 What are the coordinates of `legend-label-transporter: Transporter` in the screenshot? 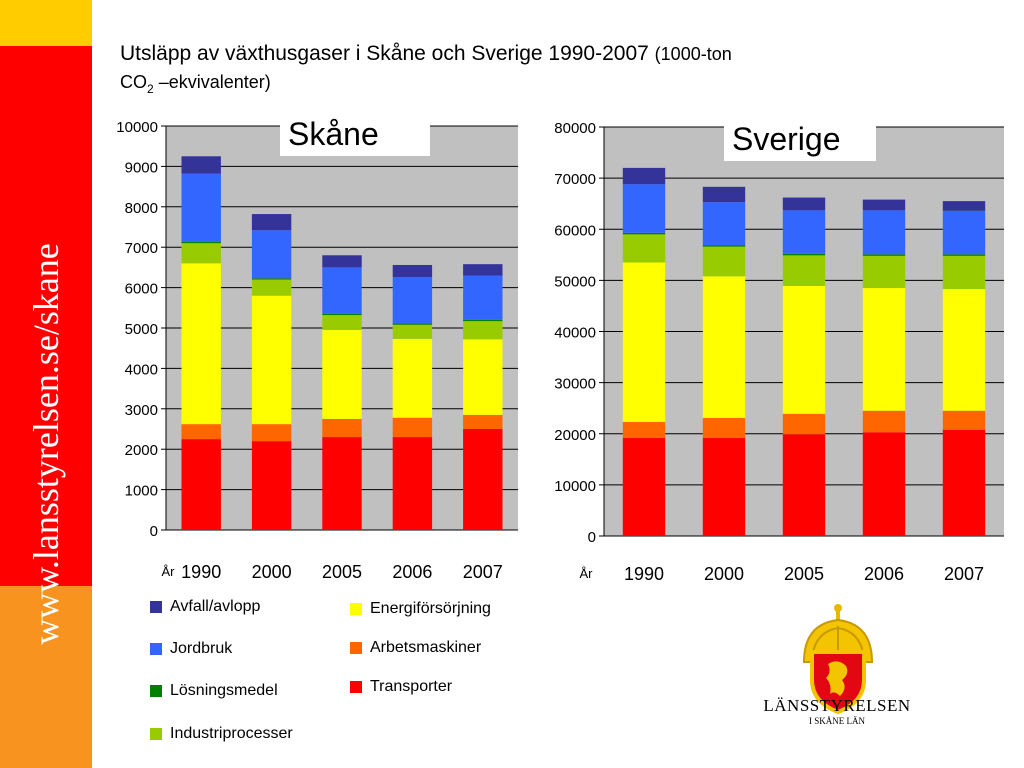 It's located at (411, 686).